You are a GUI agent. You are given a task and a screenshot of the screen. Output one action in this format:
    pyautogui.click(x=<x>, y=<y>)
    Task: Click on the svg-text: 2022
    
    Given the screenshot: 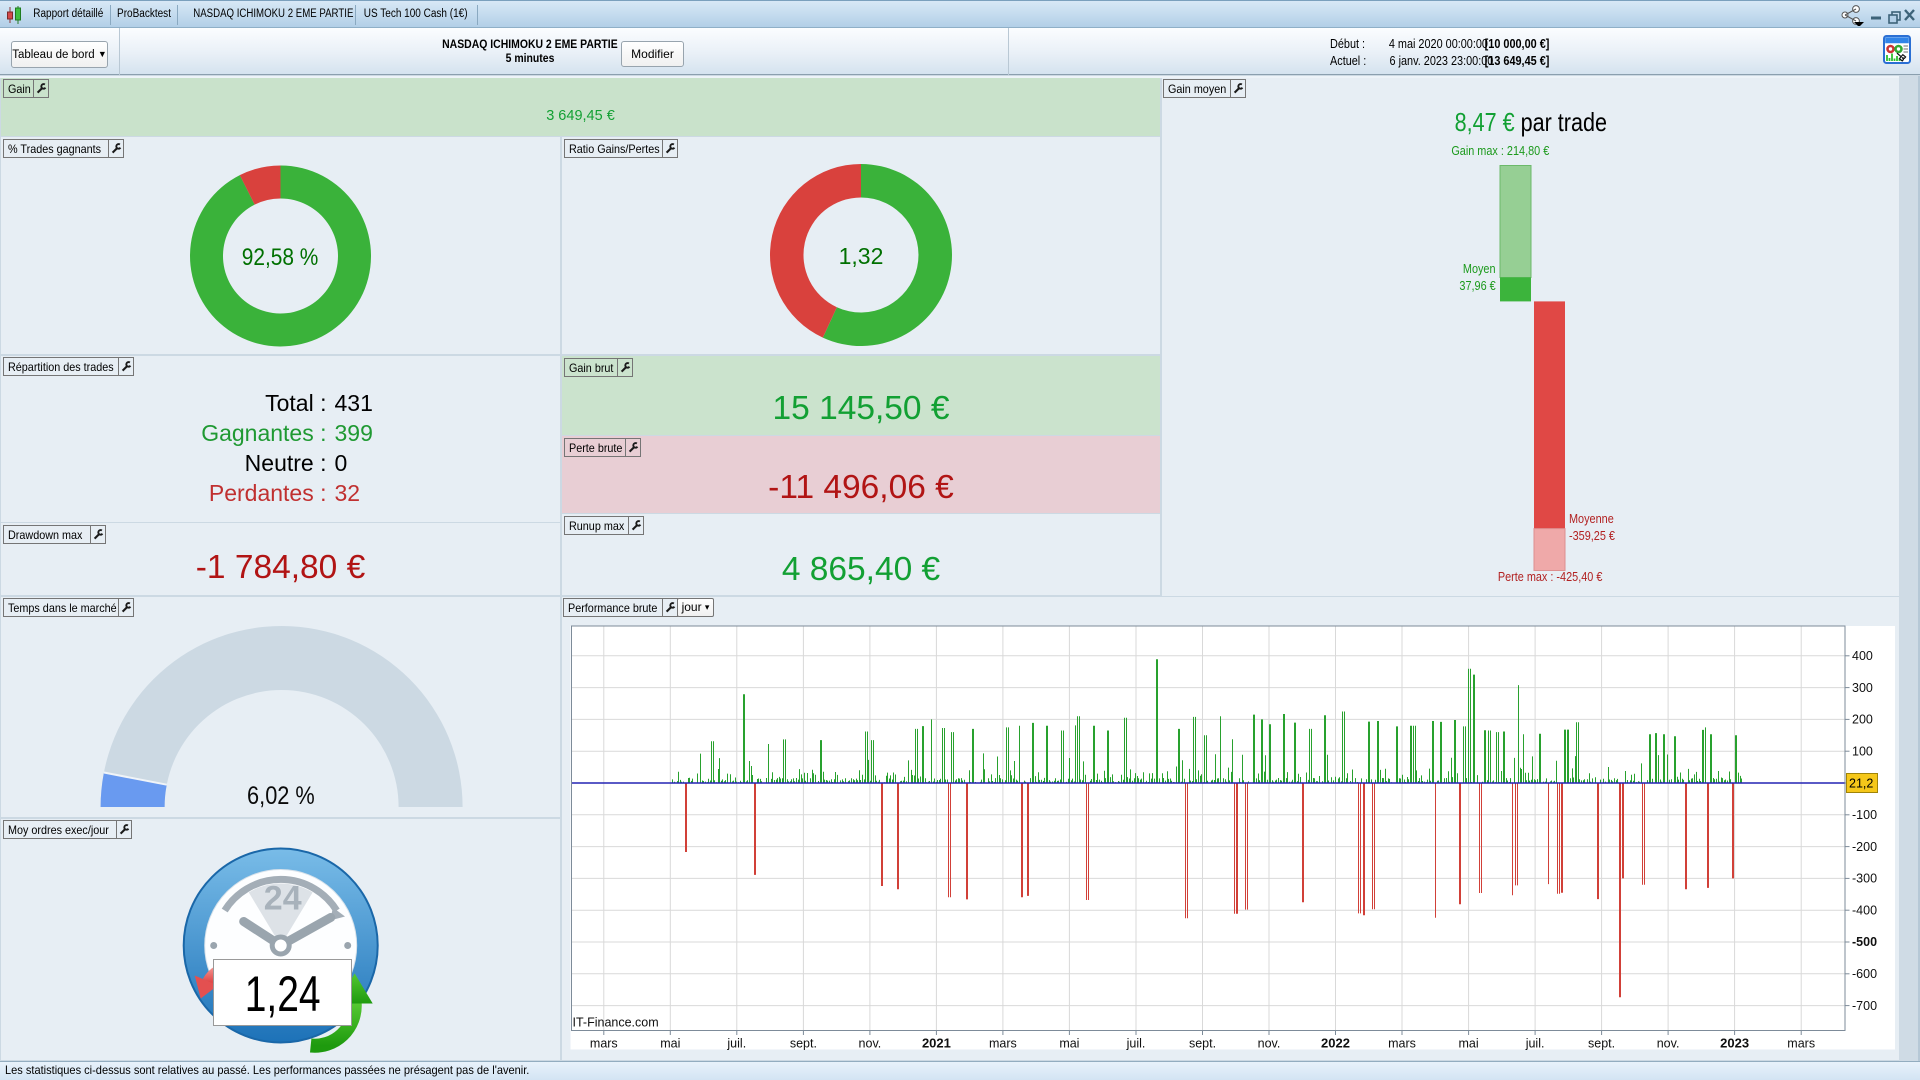 What is the action you would take?
    pyautogui.click(x=1335, y=1043)
    